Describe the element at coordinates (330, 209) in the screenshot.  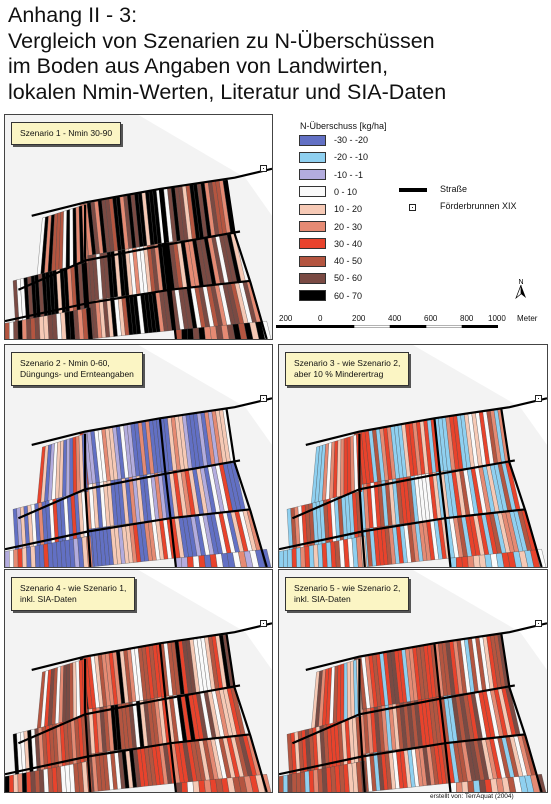
I see `legend-class-row: 10 - 20` at that location.